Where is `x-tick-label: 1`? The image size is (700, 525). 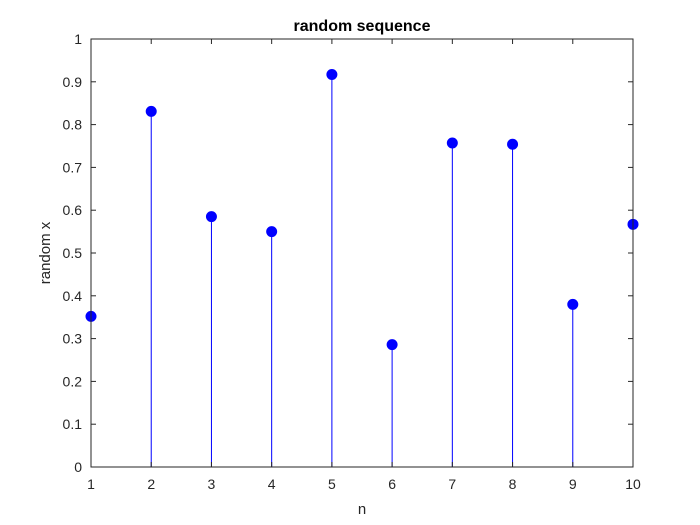
x-tick-label: 1 is located at coordinates (91, 484).